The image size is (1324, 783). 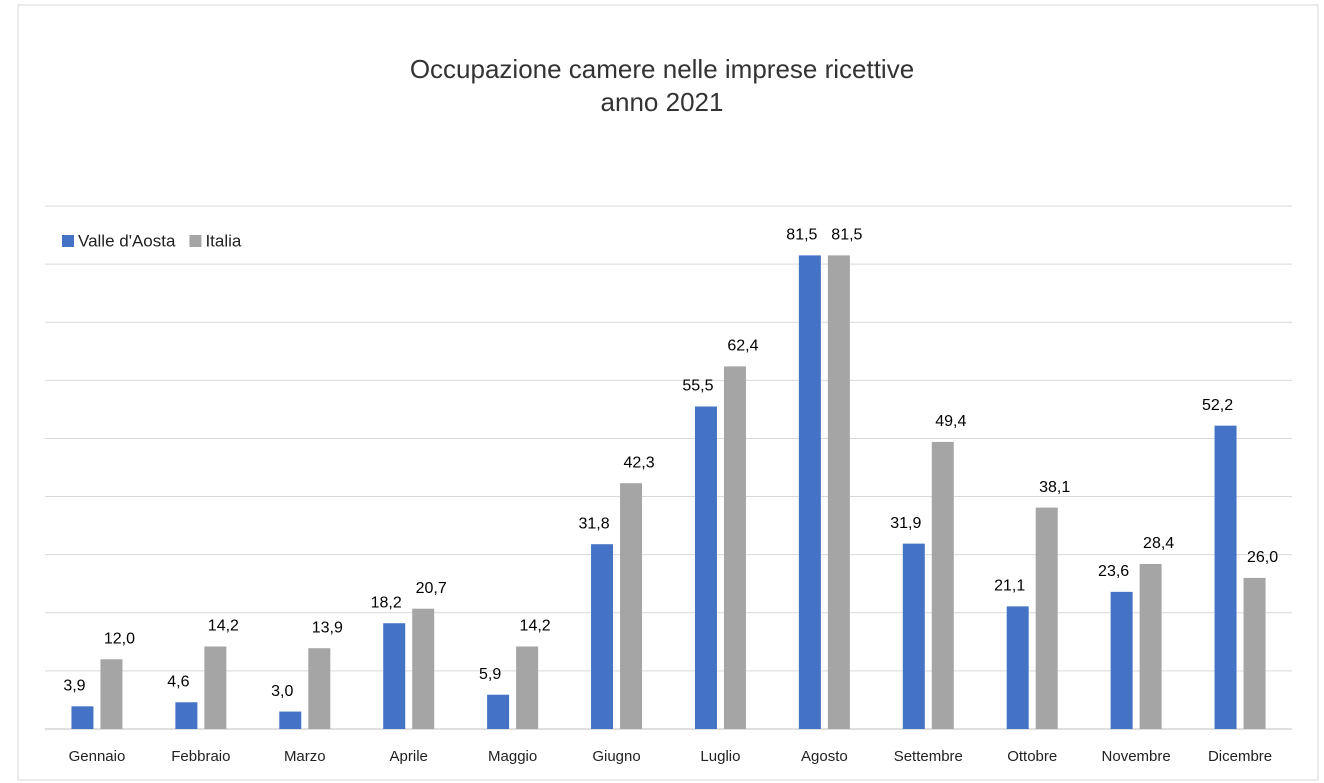 I want to click on data-label: 52,2, so click(x=1217, y=405).